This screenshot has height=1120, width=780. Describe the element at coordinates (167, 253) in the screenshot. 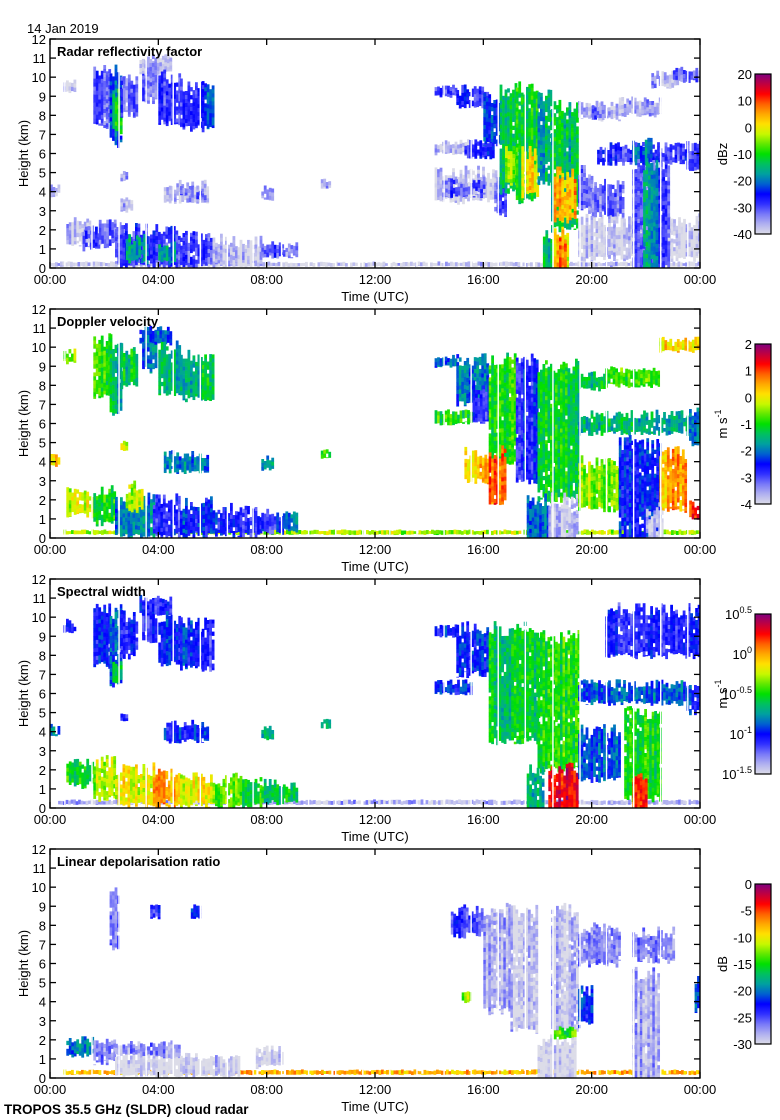

I see `echo-region` at that location.